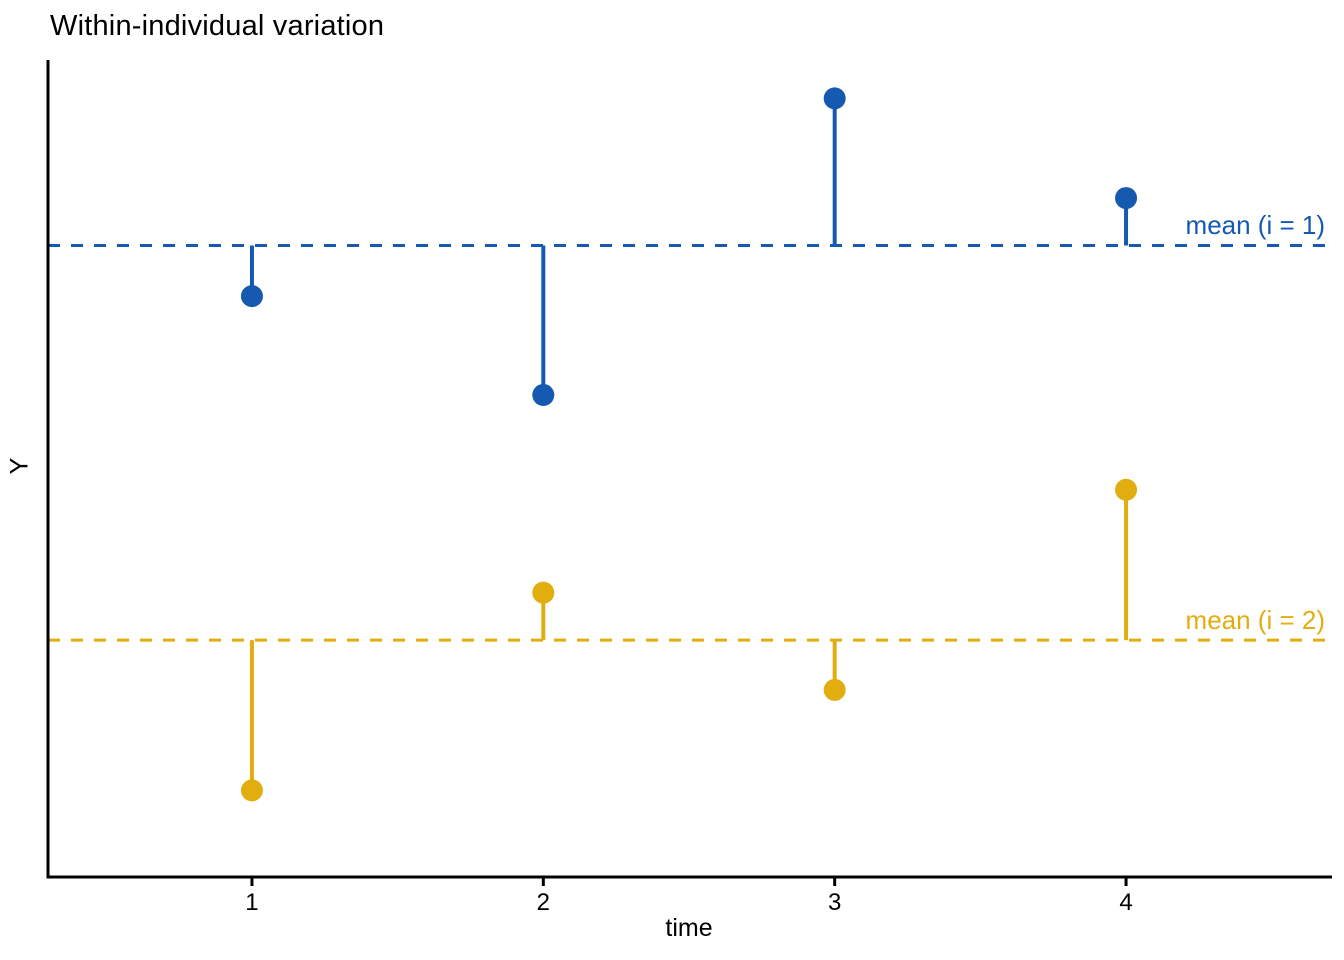 The height and width of the screenshot is (960, 1344). I want to click on data-point-series-2-t2, so click(543, 592).